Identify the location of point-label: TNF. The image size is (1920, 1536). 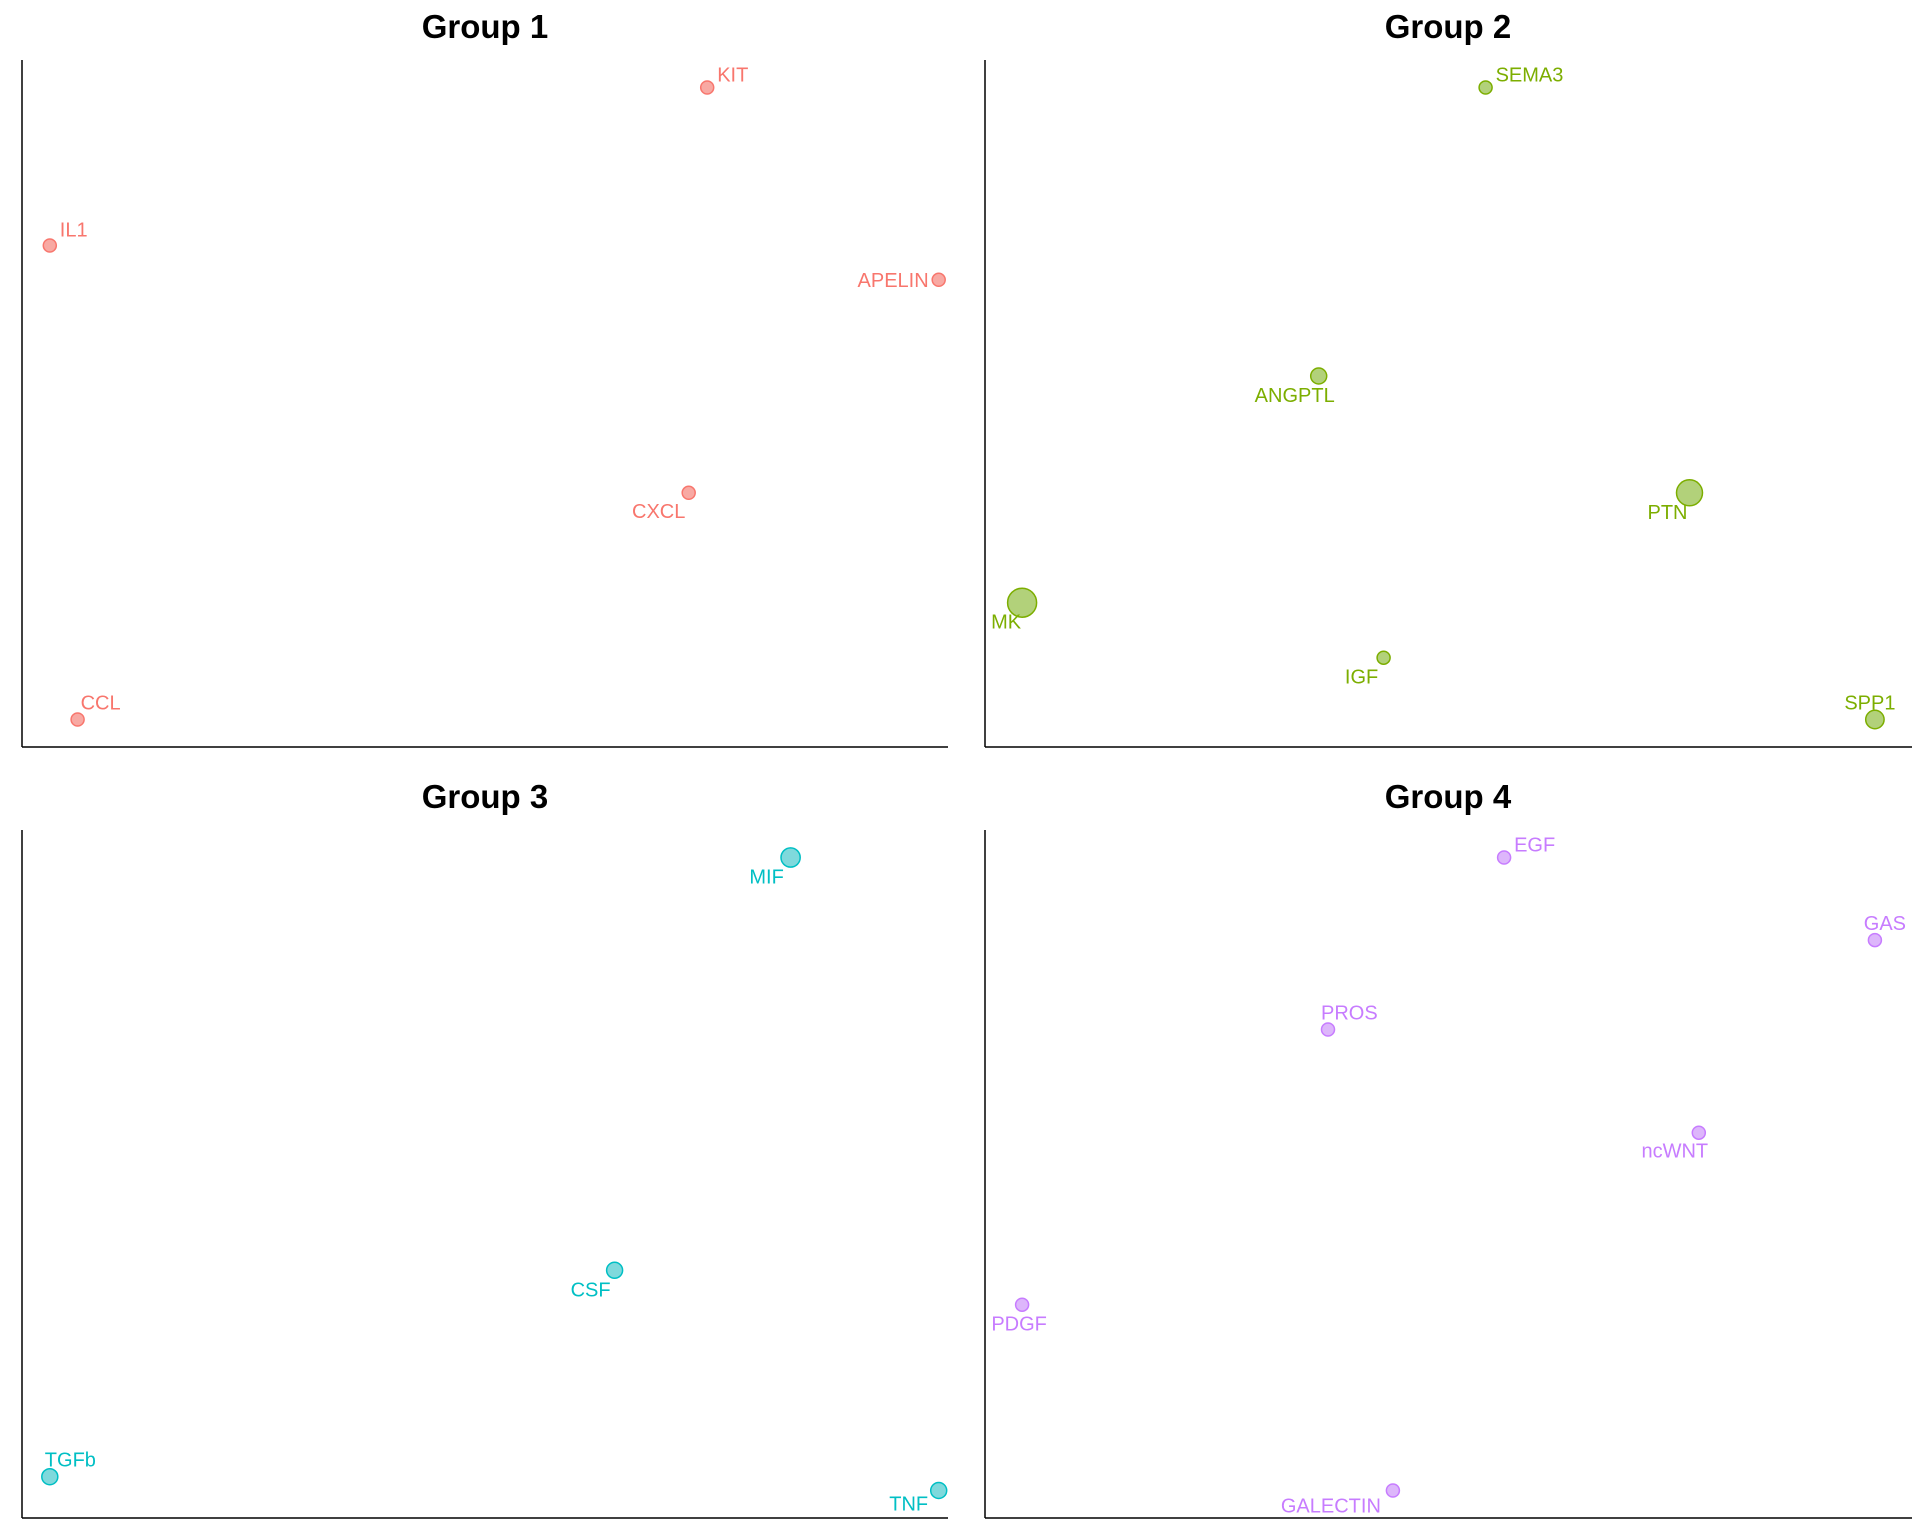
(908, 1505).